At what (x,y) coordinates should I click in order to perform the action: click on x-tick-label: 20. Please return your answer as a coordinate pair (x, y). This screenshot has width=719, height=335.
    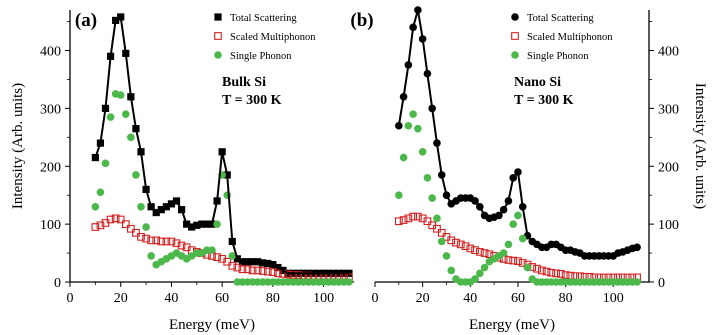
    Looking at the image, I should click on (423, 298).